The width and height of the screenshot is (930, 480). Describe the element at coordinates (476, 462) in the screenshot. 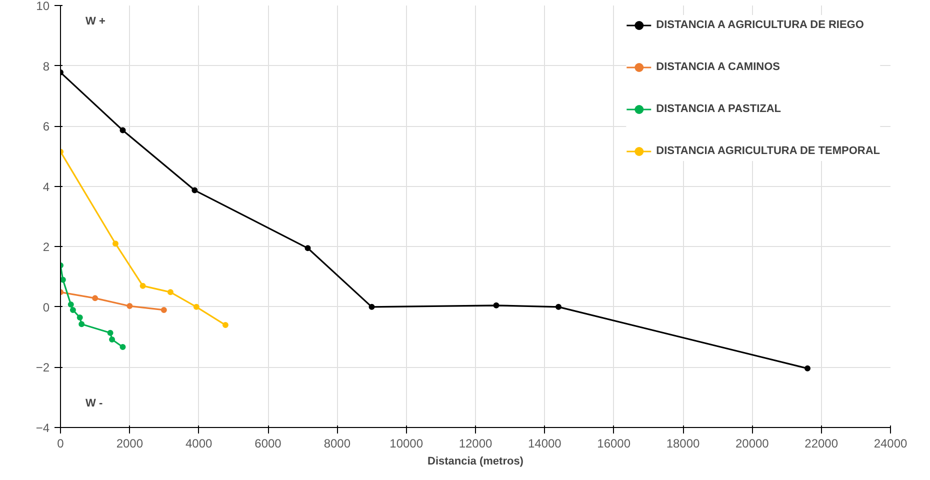

I see `x-axis-title: Distancia (metros)` at that location.